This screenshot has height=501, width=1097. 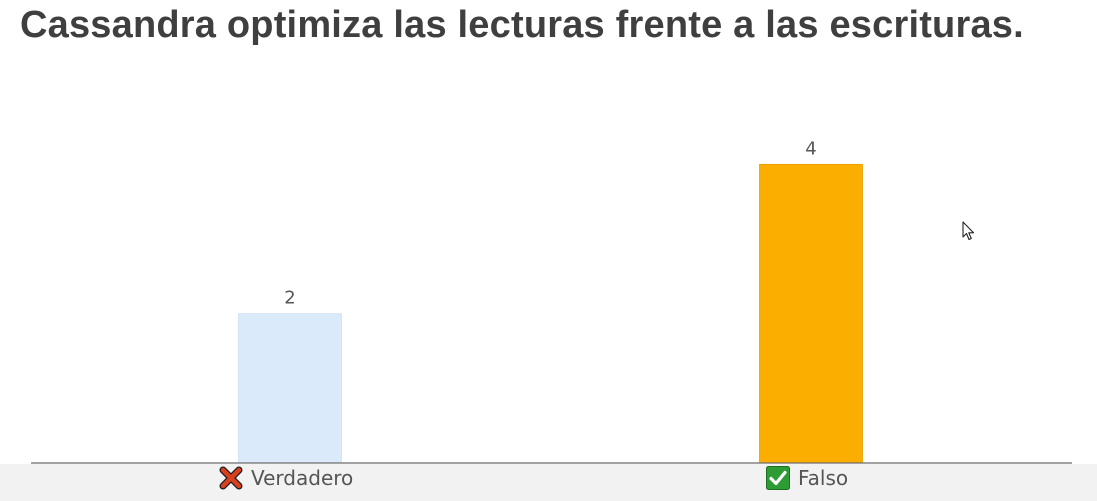 I want to click on cross-mark-icon, so click(x=231, y=478).